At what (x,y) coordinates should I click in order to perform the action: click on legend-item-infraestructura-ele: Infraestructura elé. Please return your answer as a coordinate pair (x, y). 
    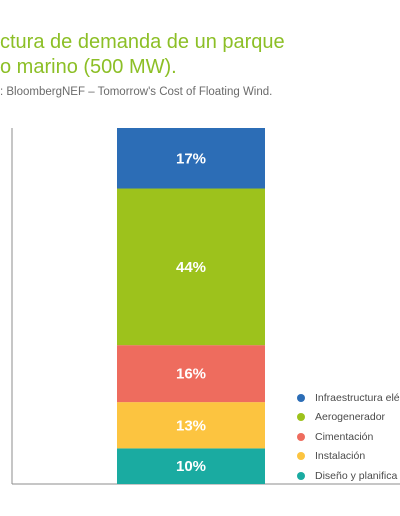
    Looking at the image, I should click on (348, 398).